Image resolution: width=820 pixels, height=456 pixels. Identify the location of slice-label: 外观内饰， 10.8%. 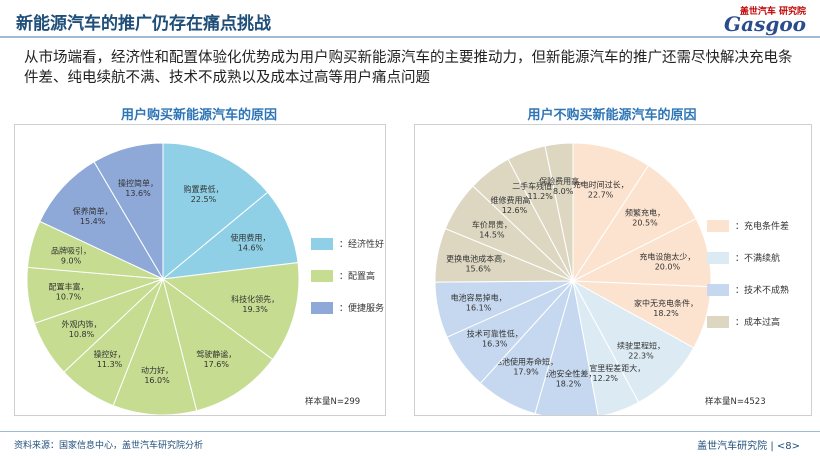
(82, 329).